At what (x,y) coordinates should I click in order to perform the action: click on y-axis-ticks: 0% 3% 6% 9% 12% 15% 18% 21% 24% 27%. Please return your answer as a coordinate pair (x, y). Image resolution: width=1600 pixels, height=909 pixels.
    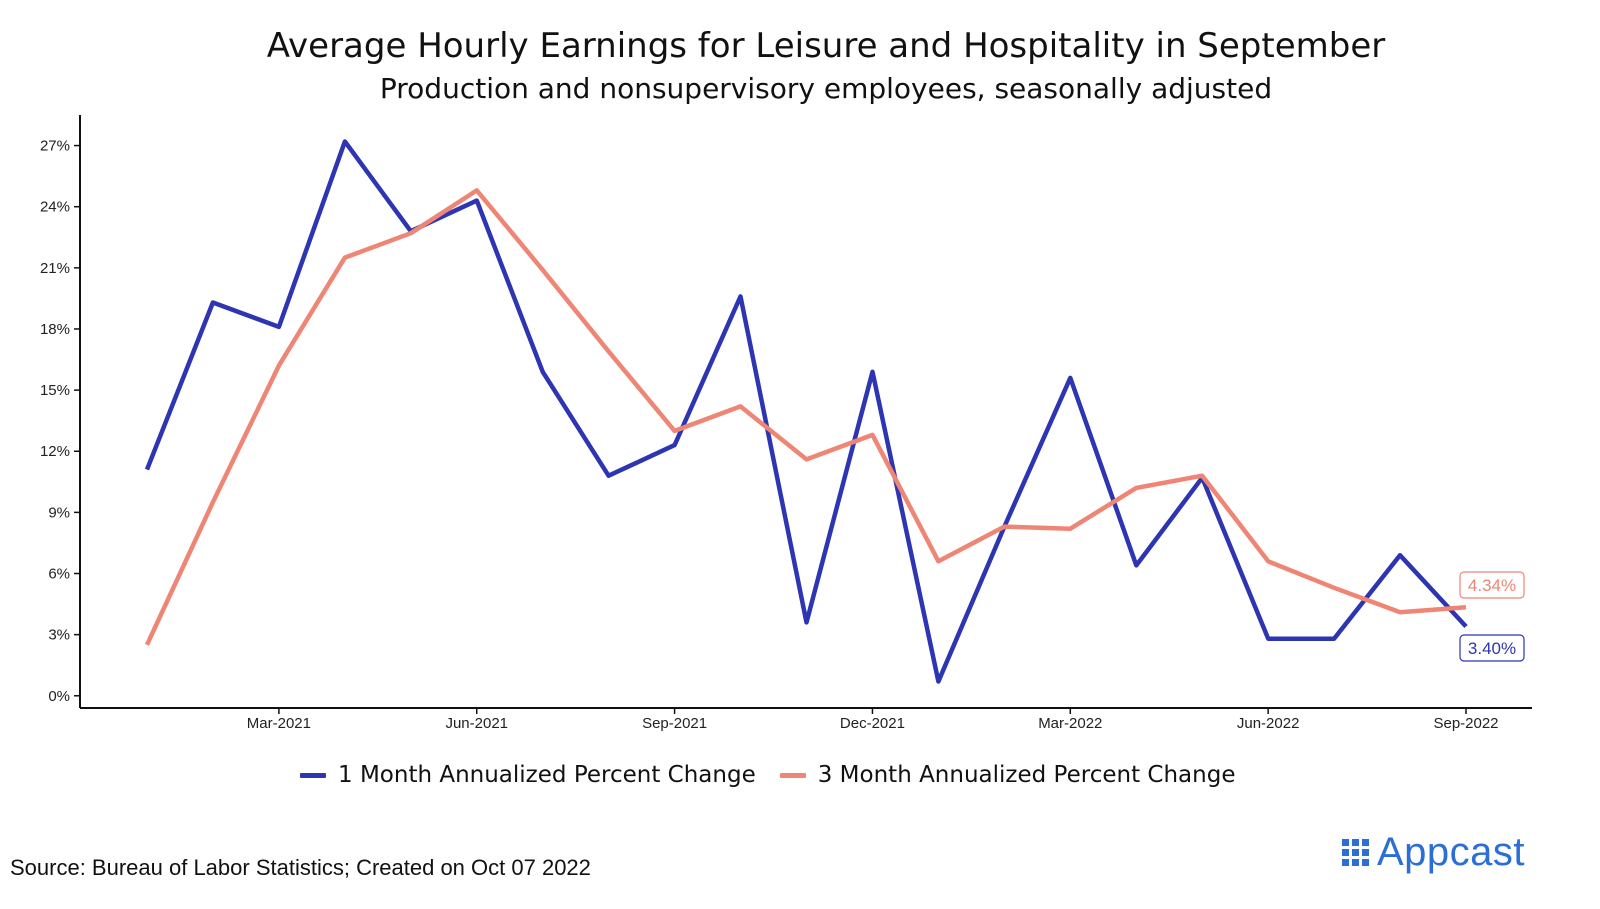
    Looking at the image, I should click on (60, 421).